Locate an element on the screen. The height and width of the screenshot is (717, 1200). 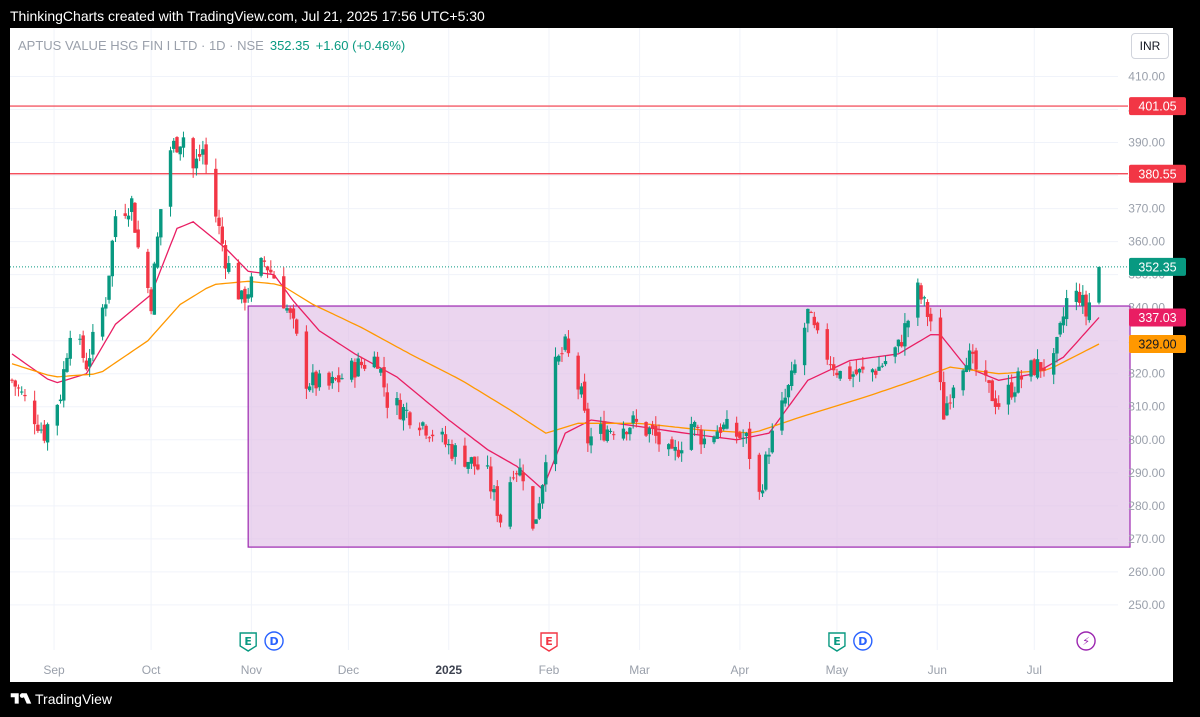
price-axis-tick: 300.00 is located at coordinates (1146, 440).